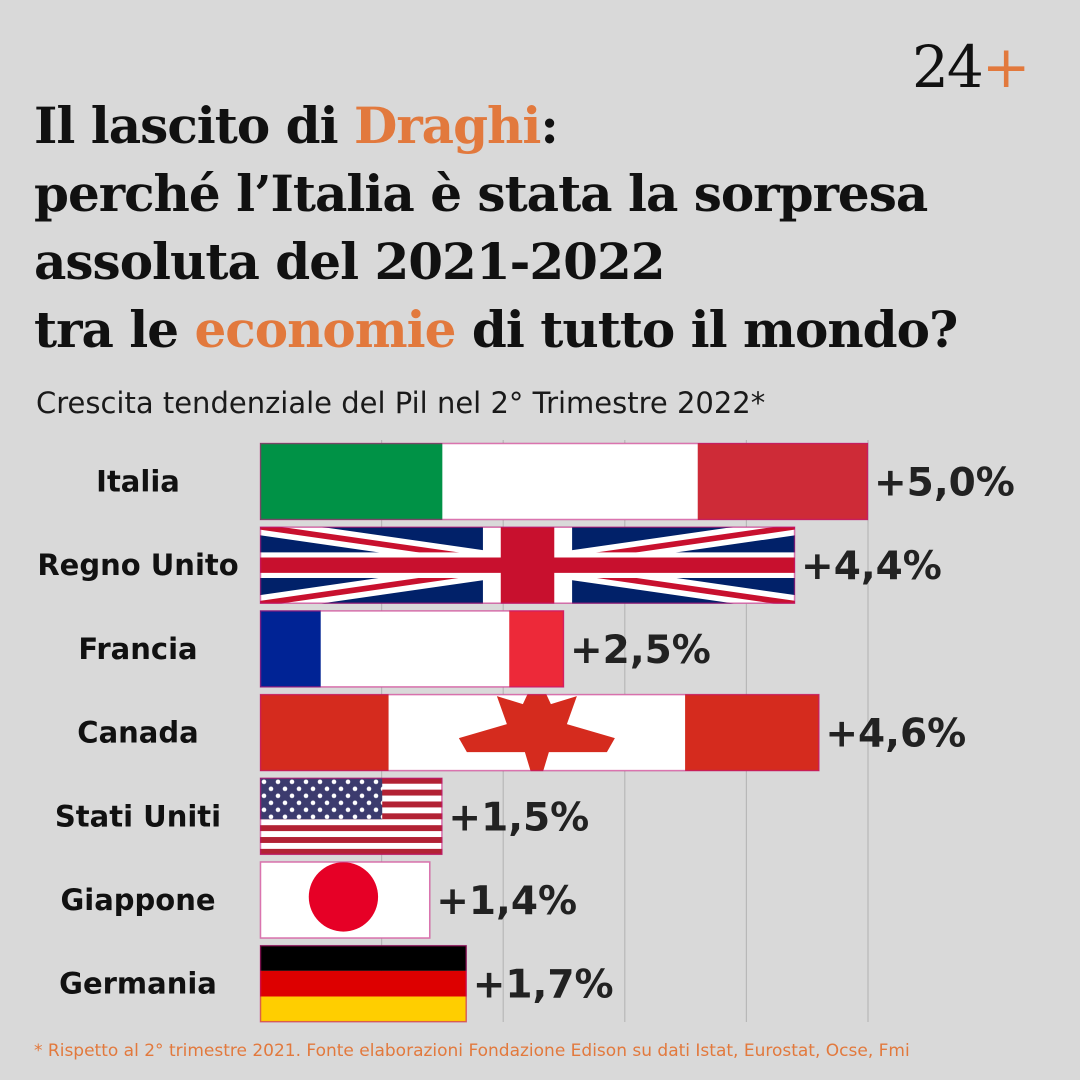  I want to click on headline-text: :, so click(549, 125).